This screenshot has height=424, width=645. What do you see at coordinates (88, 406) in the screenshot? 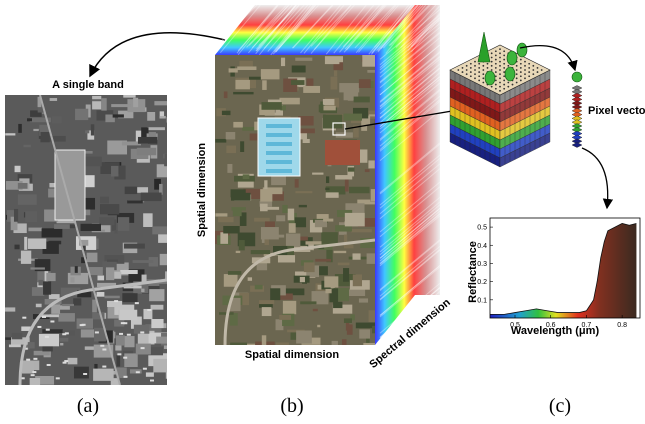
I see `caption: (a)` at bounding box center [88, 406].